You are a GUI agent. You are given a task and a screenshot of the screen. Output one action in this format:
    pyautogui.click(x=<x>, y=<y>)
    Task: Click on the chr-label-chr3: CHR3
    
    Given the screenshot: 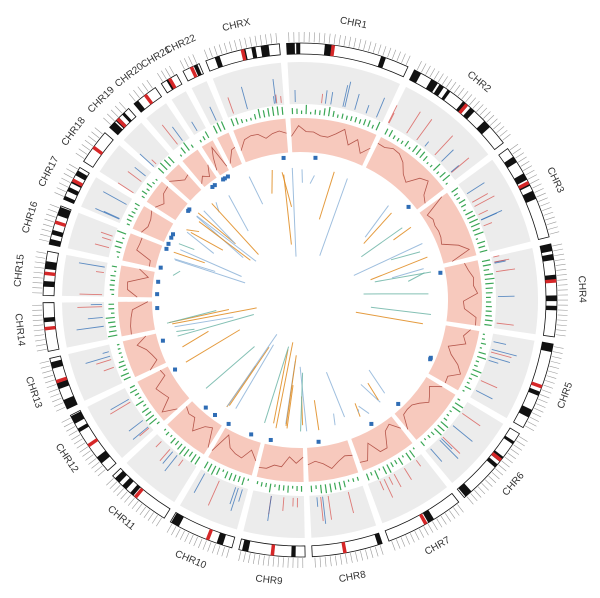 What is the action you would take?
    pyautogui.click(x=555, y=181)
    